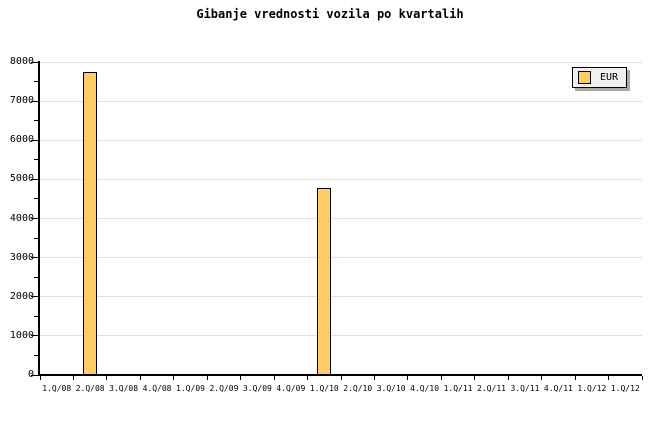 The image size is (660, 440). What do you see at coordinates (525, 388) in the screenshot?
I see `x-axis-label: 3.Q/11` at bounding box center [525, 388].